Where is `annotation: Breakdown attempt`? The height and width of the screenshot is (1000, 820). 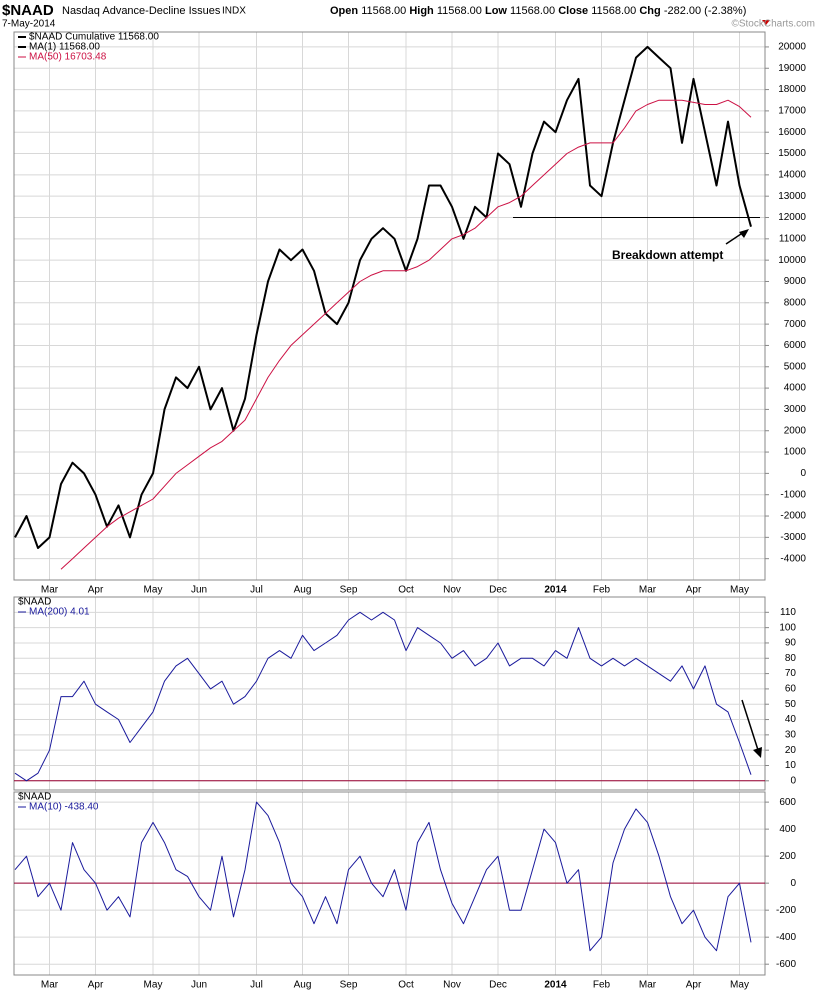 annotation: Breakdown attempt is located at coordinates (667, 255).